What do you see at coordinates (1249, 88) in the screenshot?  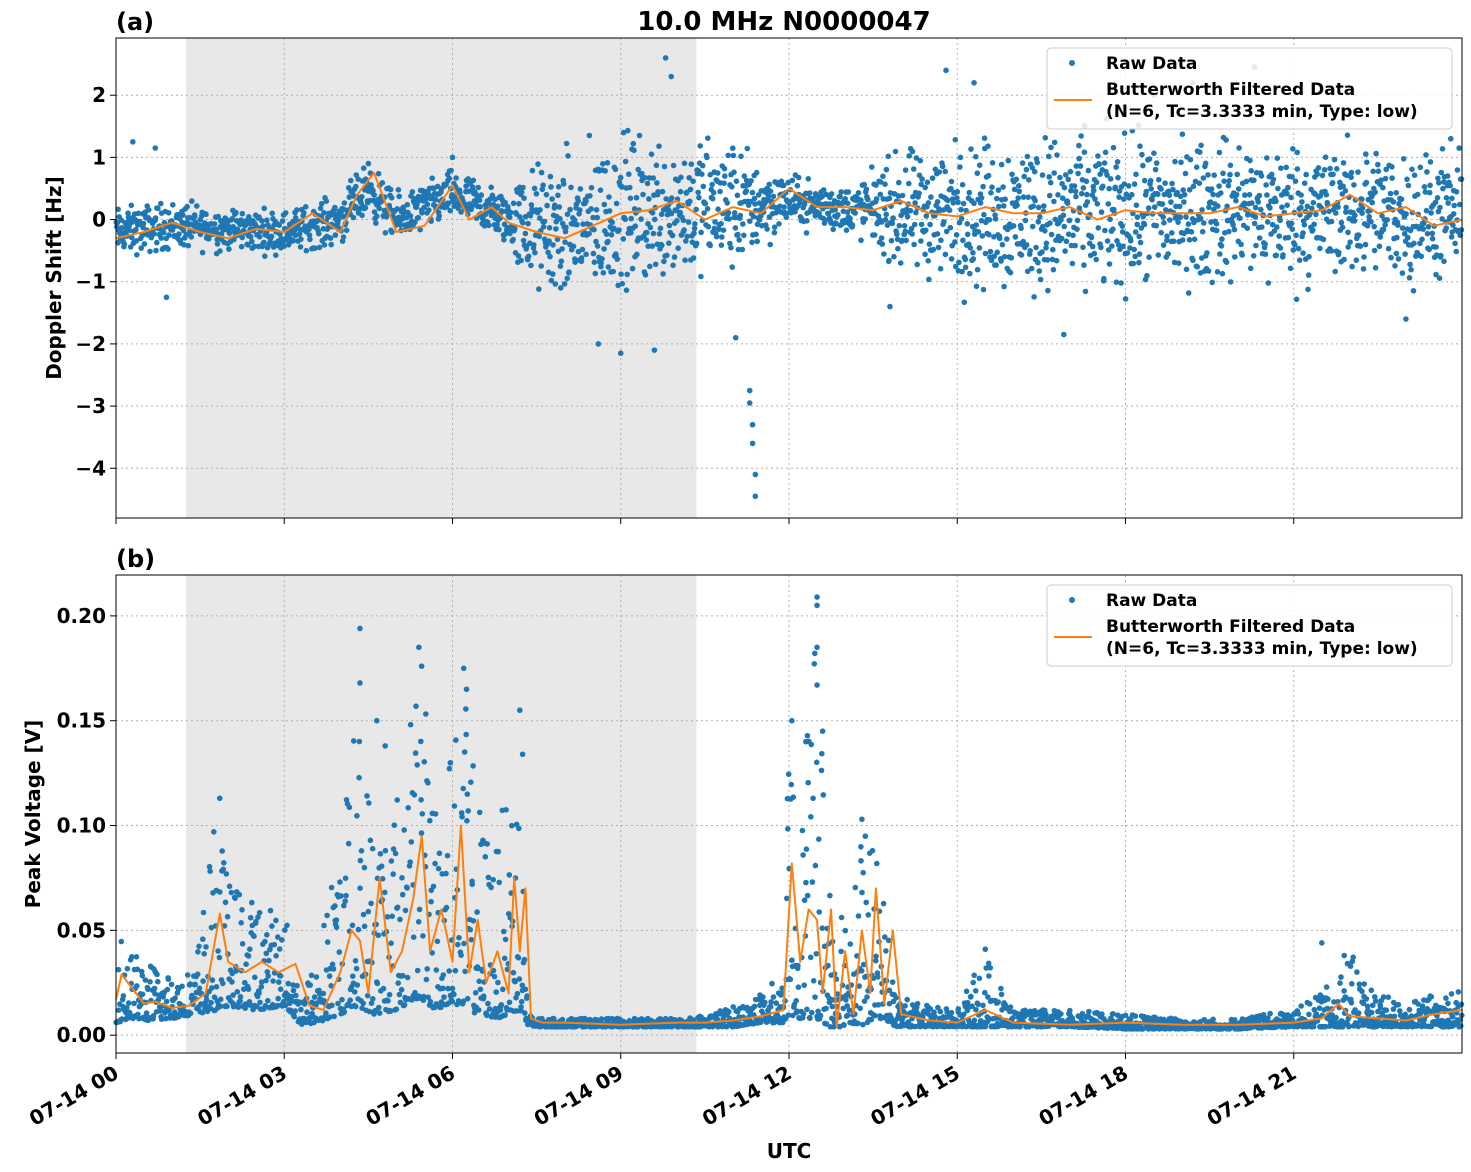 I see `legend-box` at bounding box center [1249, 88].